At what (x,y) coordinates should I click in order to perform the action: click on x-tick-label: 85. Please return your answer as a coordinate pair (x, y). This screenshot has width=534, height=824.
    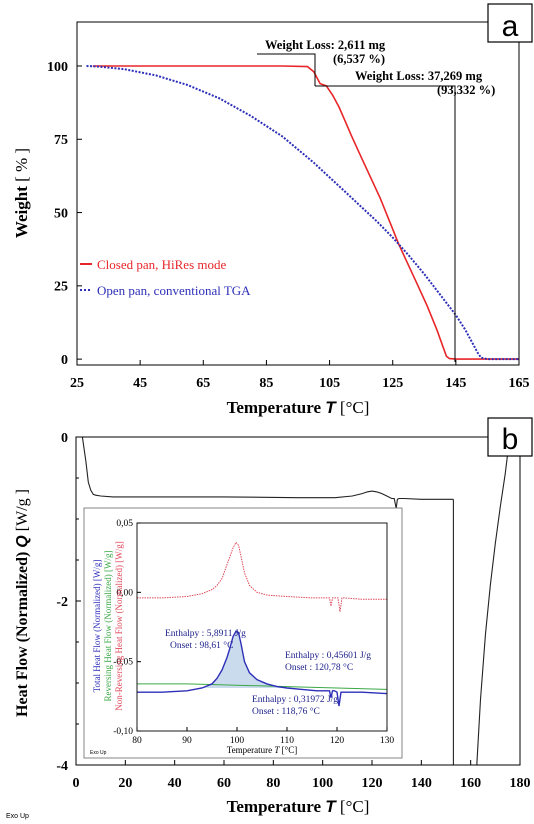
    Looking at the image, I should click on (266, 383).